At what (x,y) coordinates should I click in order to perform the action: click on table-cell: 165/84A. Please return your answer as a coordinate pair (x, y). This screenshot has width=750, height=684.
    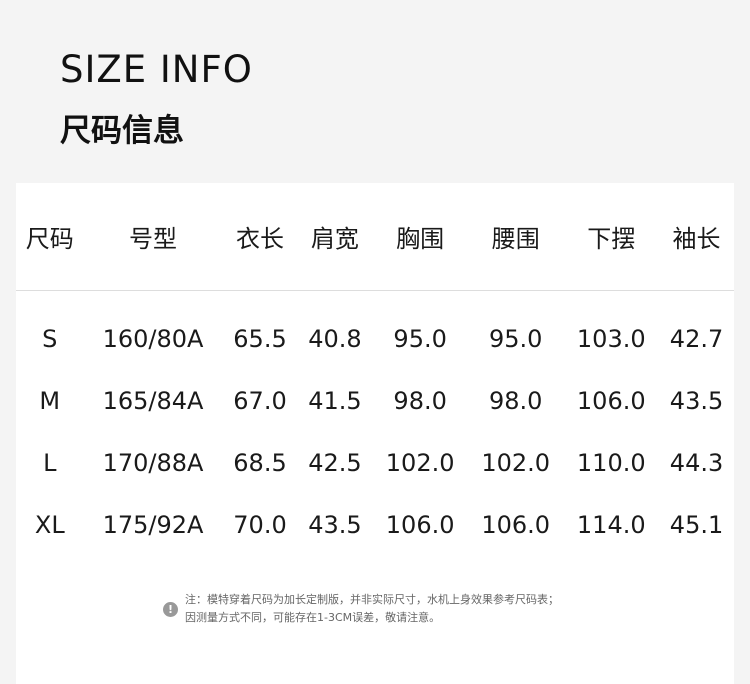
    Looking at the image, I should click on (153, 401).